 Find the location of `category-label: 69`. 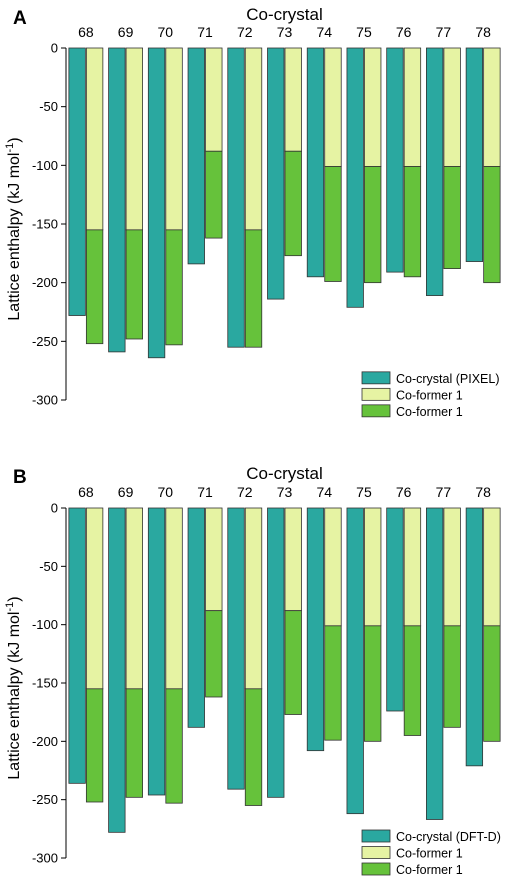

category-label: 69 is located at coordinates (126, 32).